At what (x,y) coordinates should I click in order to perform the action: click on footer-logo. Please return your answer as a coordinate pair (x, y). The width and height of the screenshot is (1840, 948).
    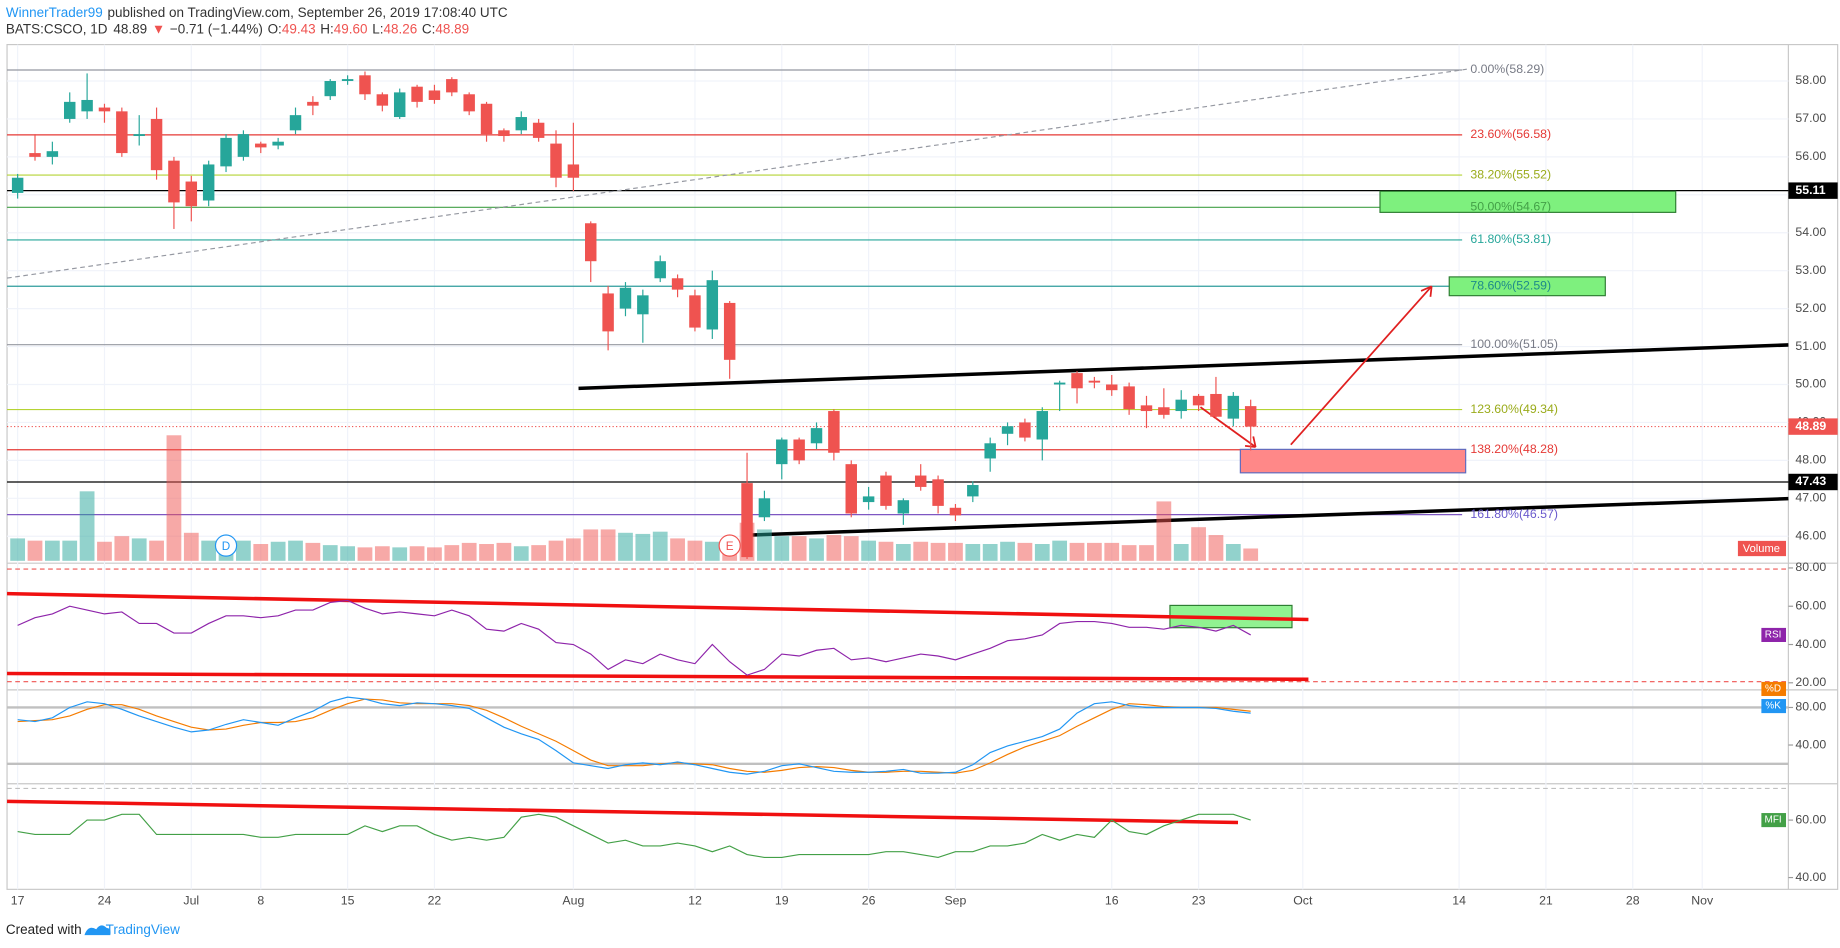
    Looking at the image, I should click on (97, 930).